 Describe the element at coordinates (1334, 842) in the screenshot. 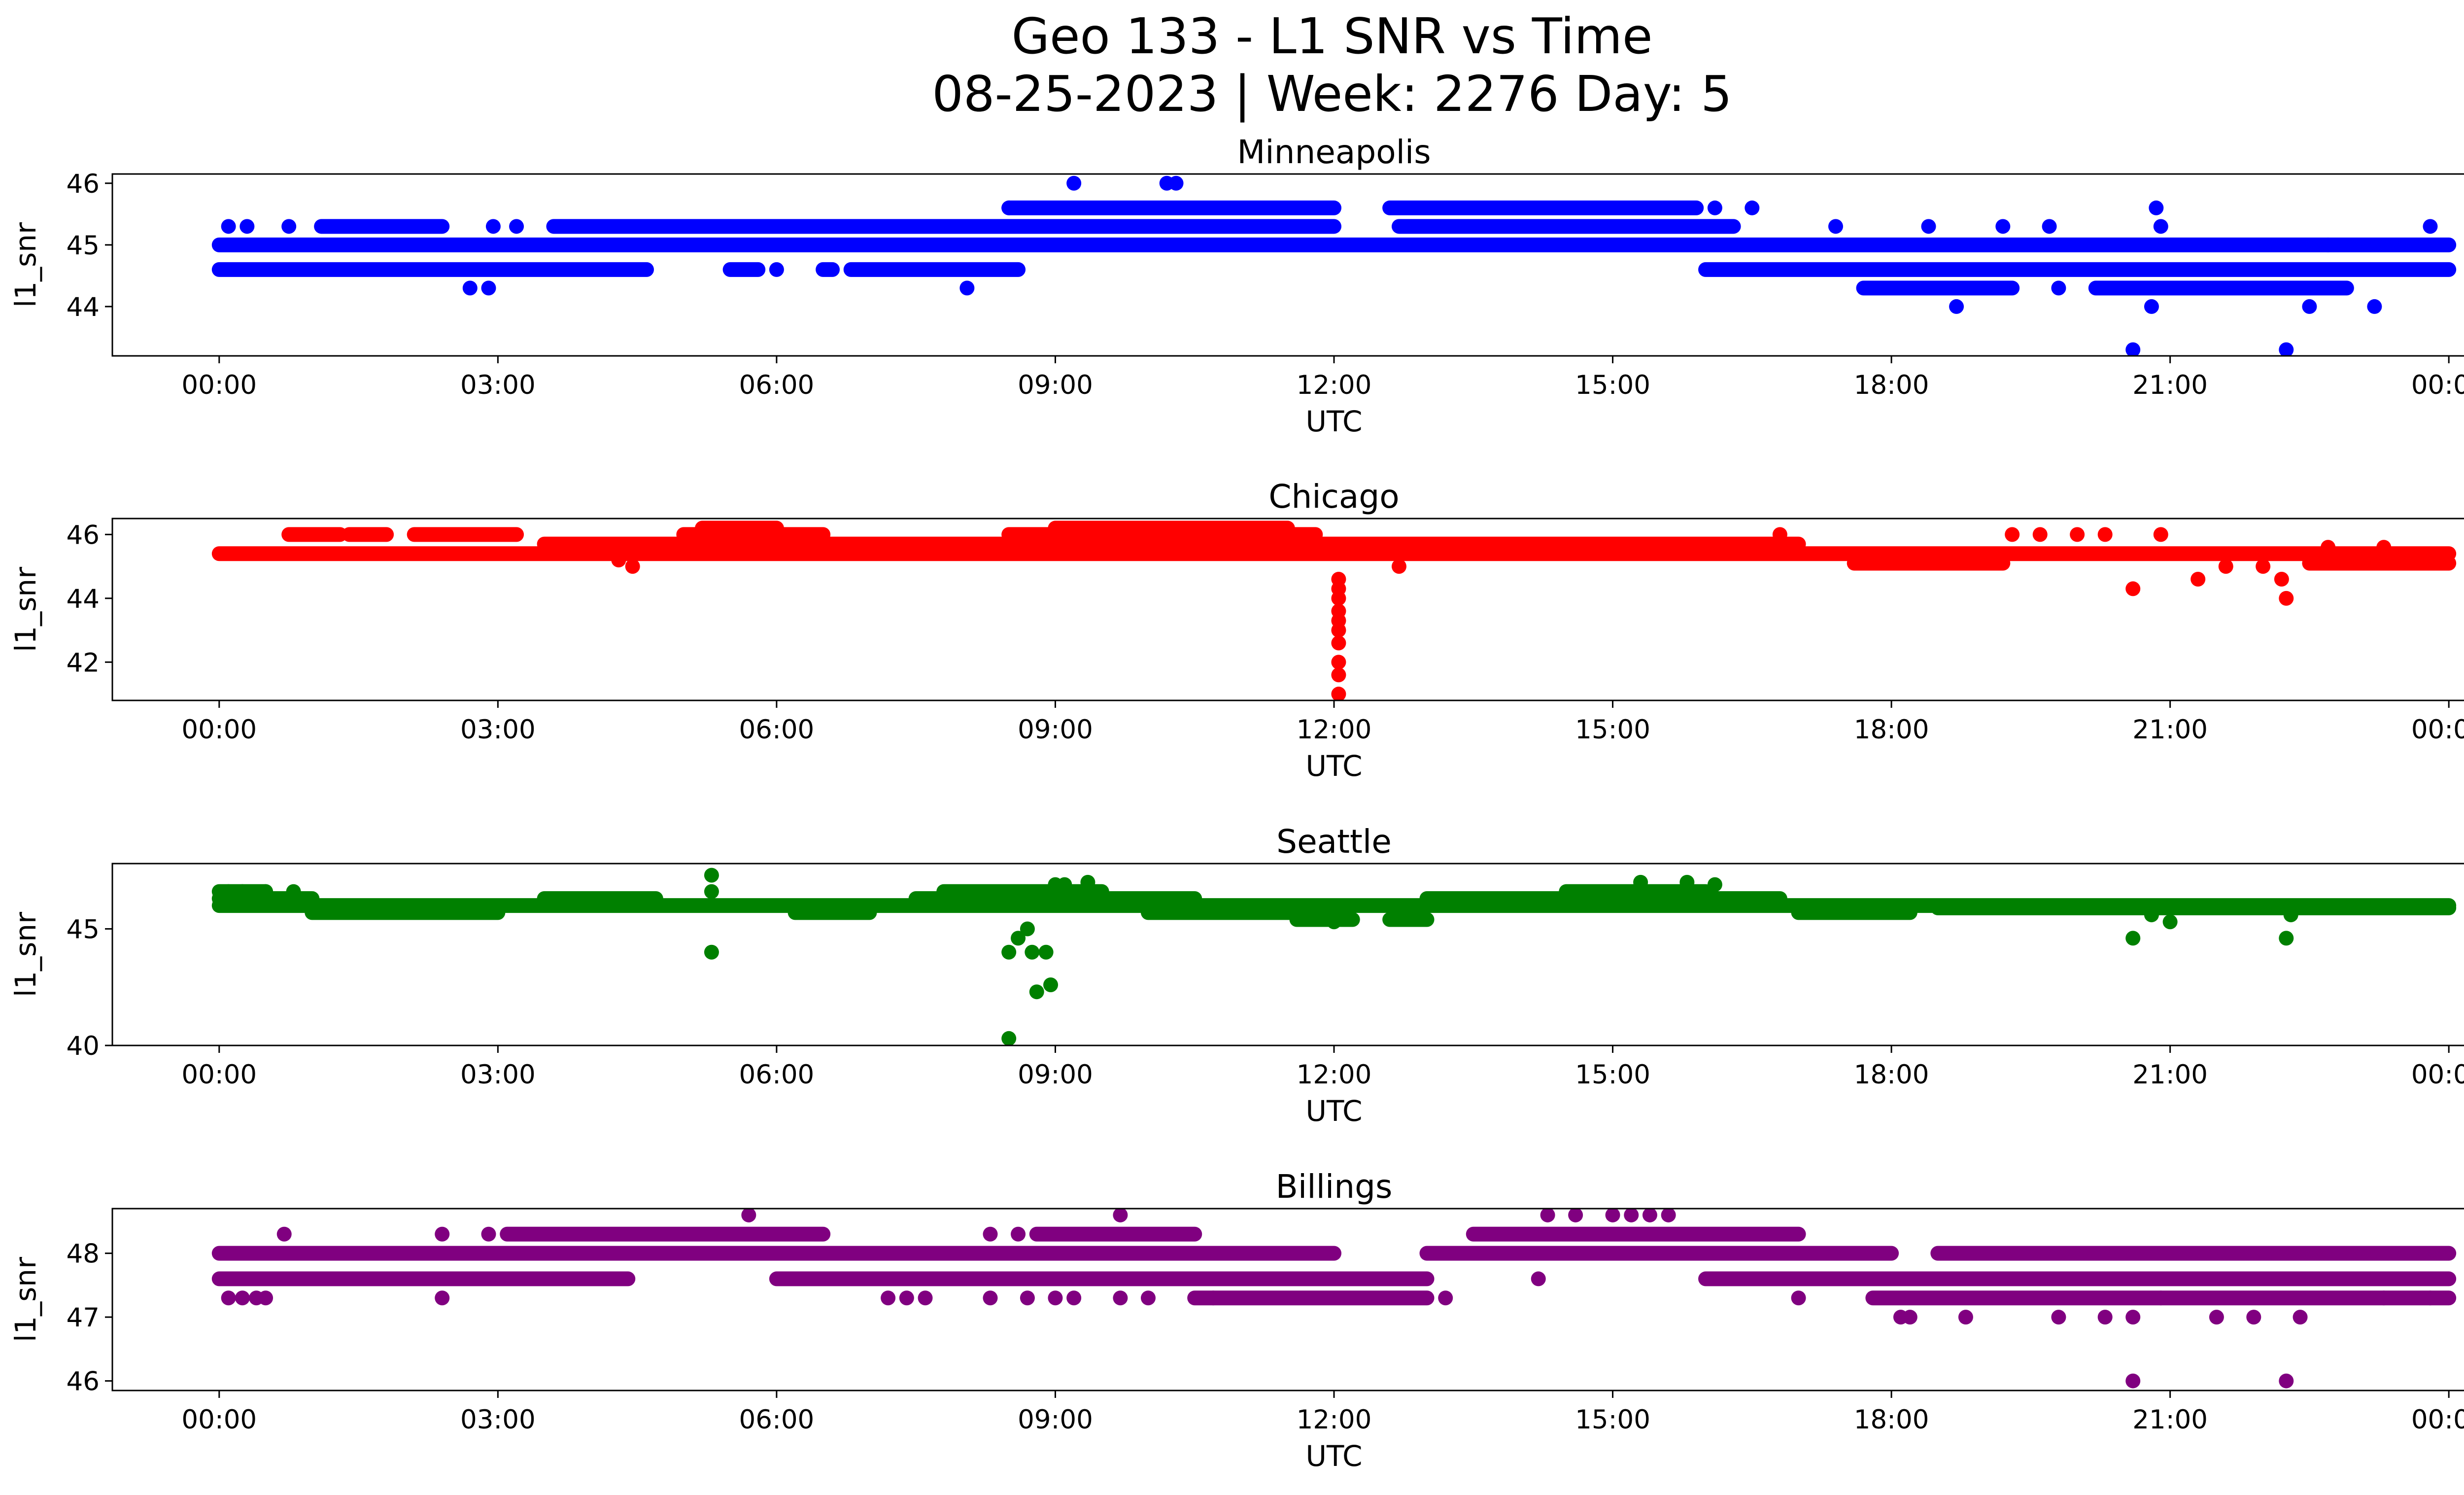

I see `subplot-title: Seattle` at that location.